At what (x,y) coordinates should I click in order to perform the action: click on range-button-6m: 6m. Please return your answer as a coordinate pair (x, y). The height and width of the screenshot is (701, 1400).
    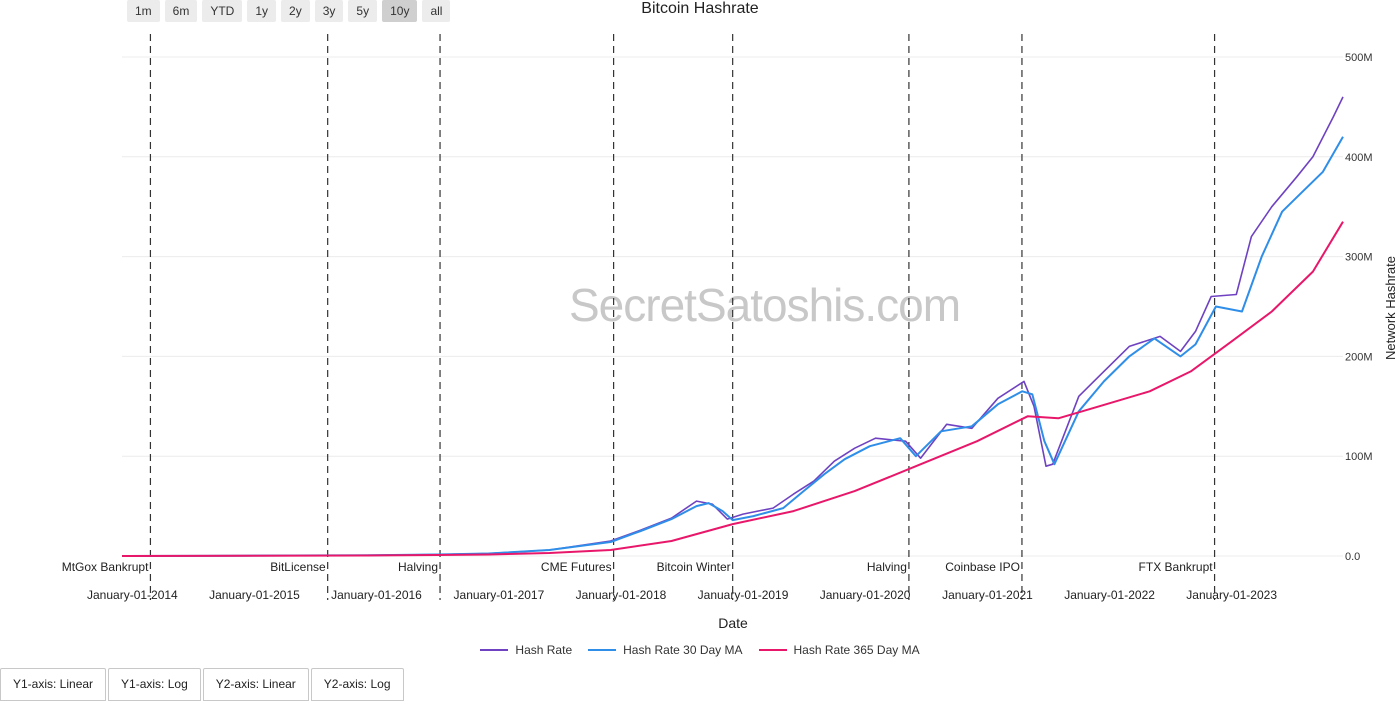
    Looking at the image, I should click on (181, 11).